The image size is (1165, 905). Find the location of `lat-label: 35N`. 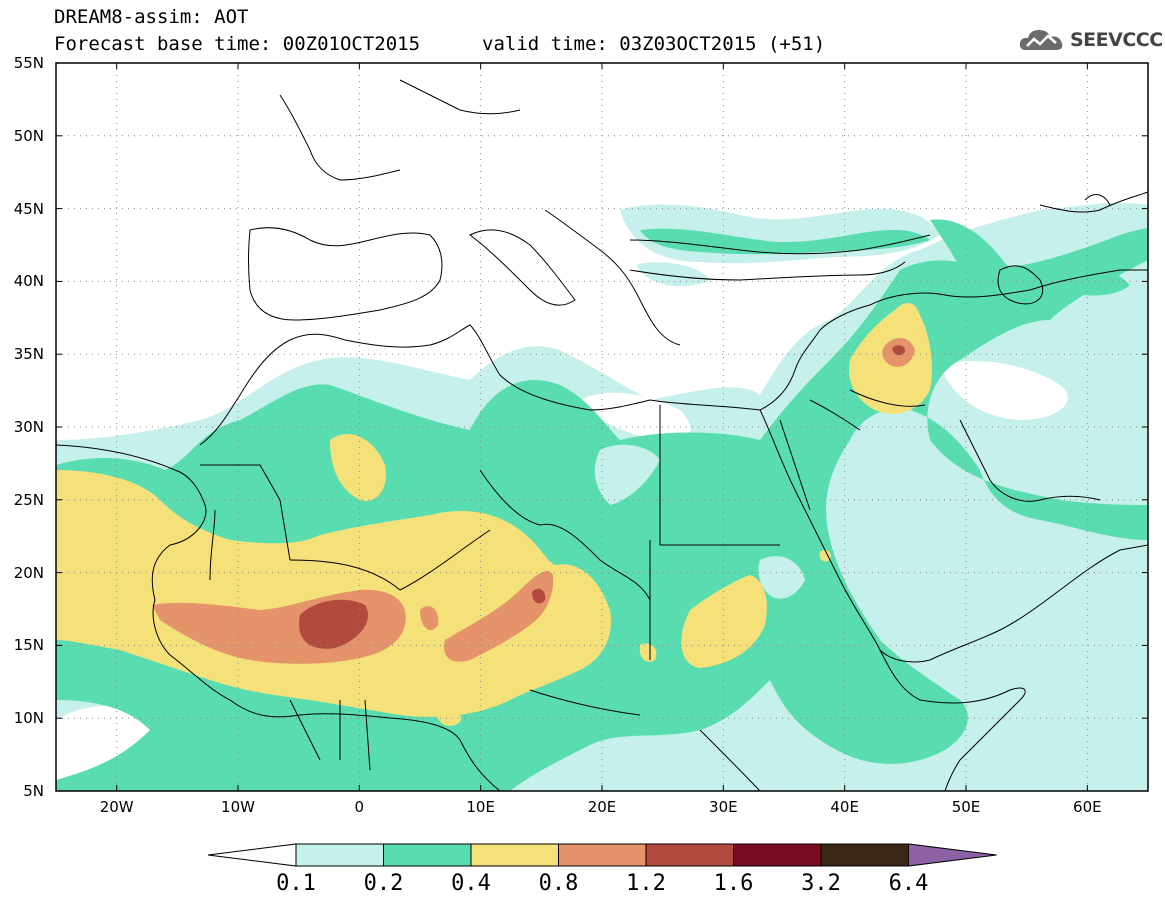

lat-label: 35N is located at coordinates (28, 354).